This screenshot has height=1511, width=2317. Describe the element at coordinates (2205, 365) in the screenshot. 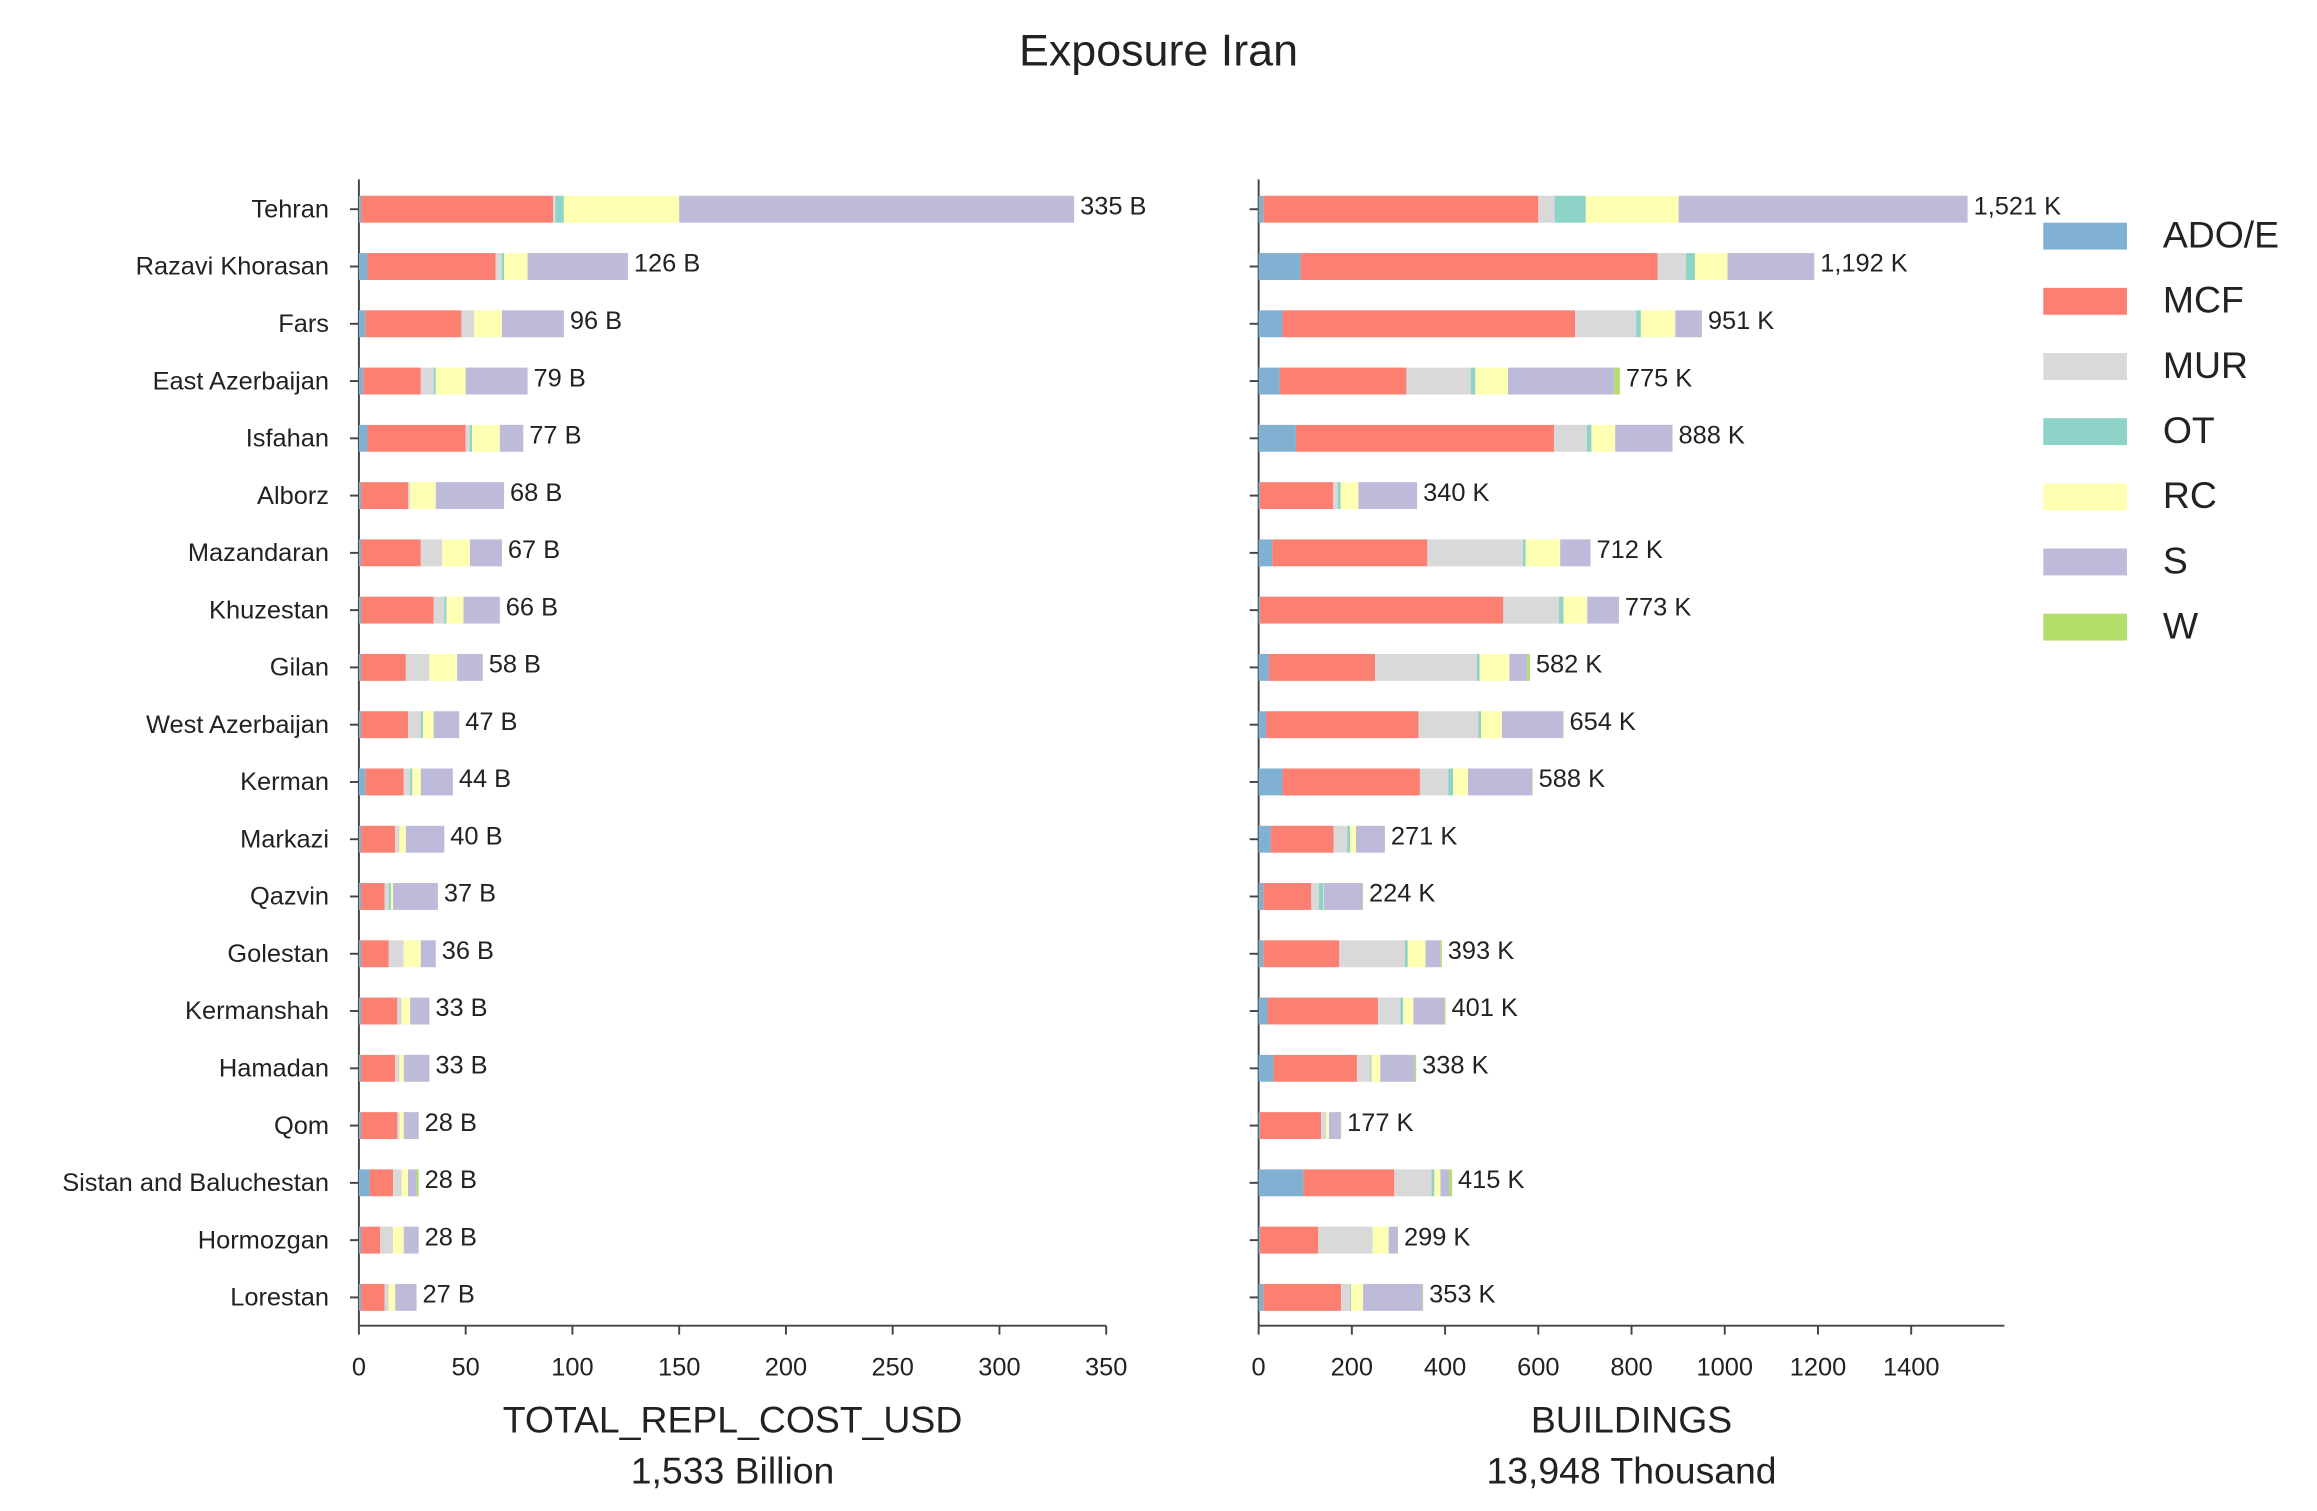

I see `legend-label: MUR` at that location.